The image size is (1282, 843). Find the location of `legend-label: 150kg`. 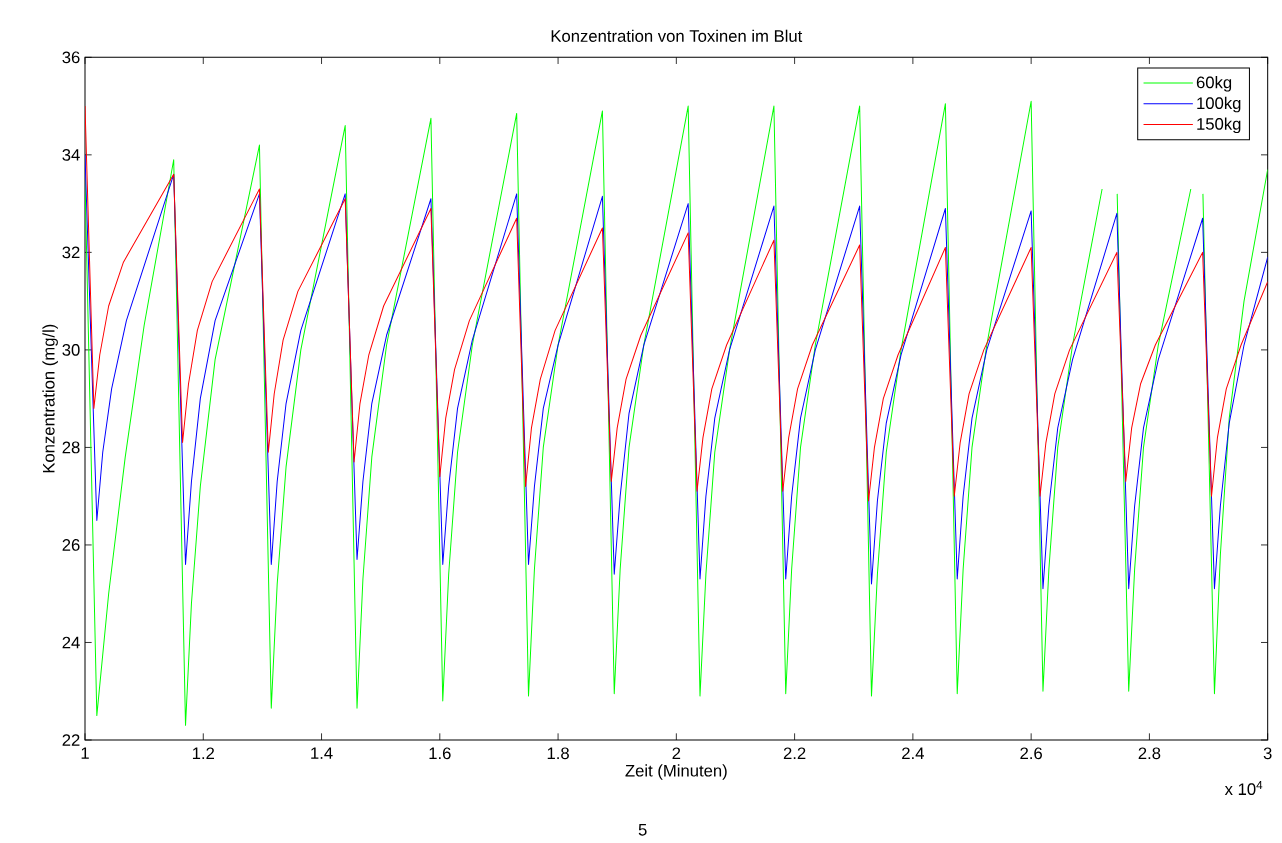

legend-label: 150kg is located at coordinates (1219, 125).